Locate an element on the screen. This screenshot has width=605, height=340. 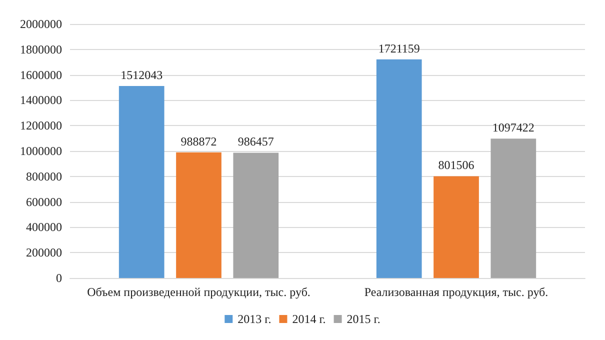
y-tick-label: 1000000 is located at coordinates (41, 151).